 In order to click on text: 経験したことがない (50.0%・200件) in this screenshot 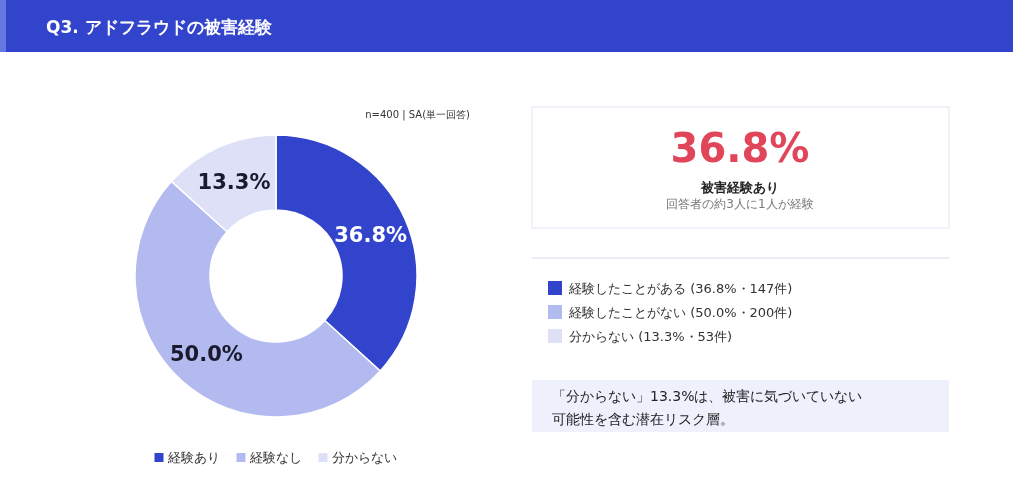, I will do `click(680, 312)`.